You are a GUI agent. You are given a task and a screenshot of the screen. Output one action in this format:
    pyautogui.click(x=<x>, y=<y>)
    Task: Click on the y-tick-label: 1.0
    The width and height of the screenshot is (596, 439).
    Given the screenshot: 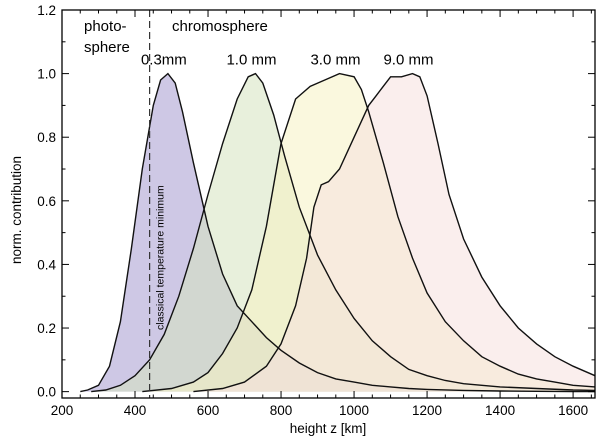 What is the action you would take?
    pyautogui.click(x=46, y=74)
    